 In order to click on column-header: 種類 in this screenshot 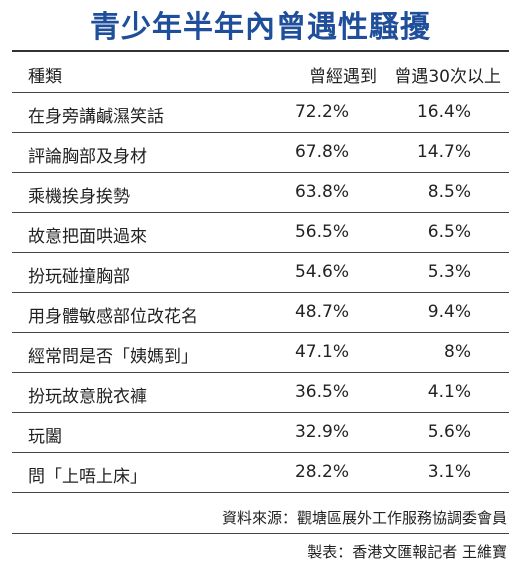, I will do `click(45, 77)`.